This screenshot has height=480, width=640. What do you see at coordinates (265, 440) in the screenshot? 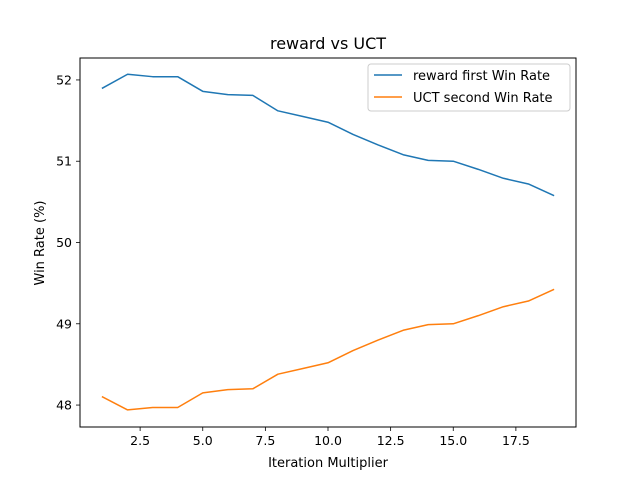
I see `x-tick-label: 7.5` at bounding box center [265, 440].